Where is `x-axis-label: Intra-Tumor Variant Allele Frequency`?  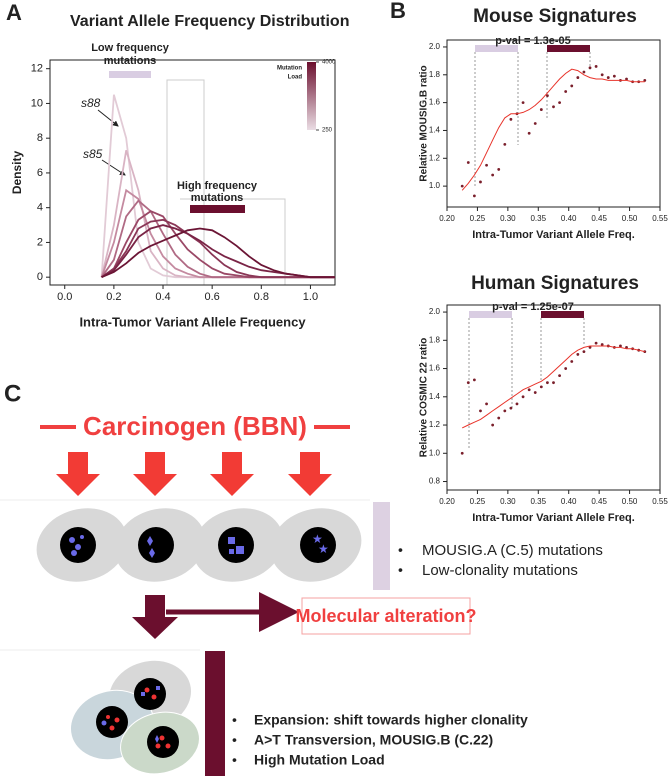
x-axis-label: Intra-Tumor Variant Allele Frequency is located at coordinates (192, 321).